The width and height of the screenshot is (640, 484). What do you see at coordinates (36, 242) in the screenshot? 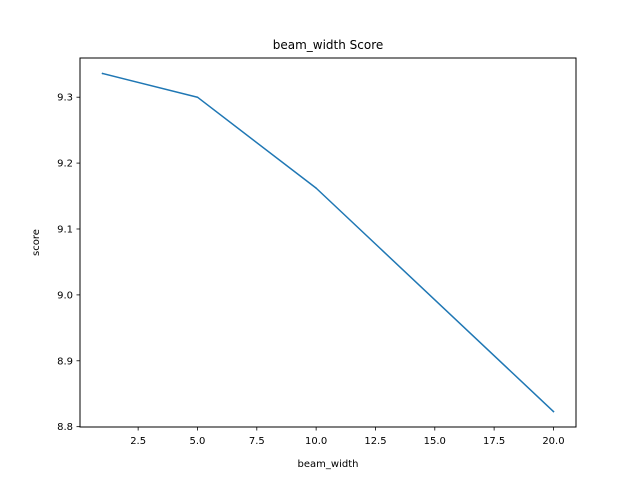
I see `y-axis-label: score` at bounding box center [36, 242].